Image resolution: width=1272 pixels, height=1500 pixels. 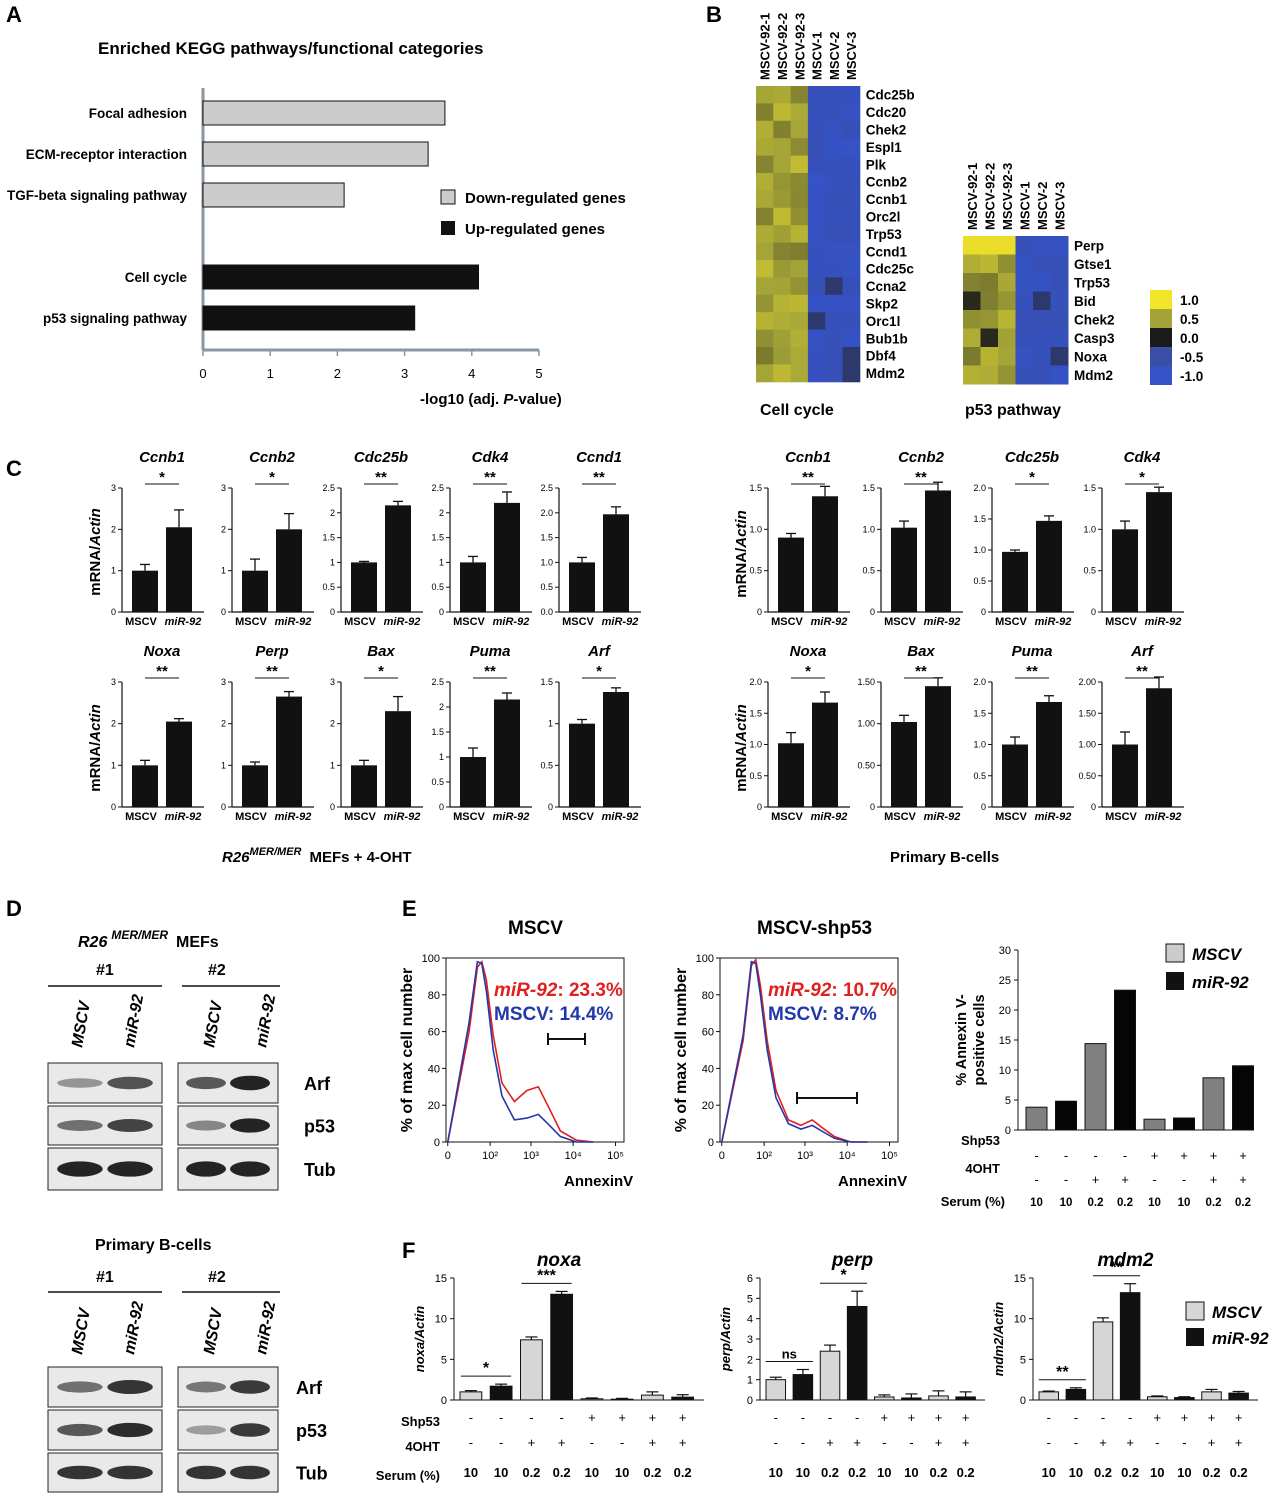 I want to click on histogram-y-tick-label: 80, so click(x=708, y=996).